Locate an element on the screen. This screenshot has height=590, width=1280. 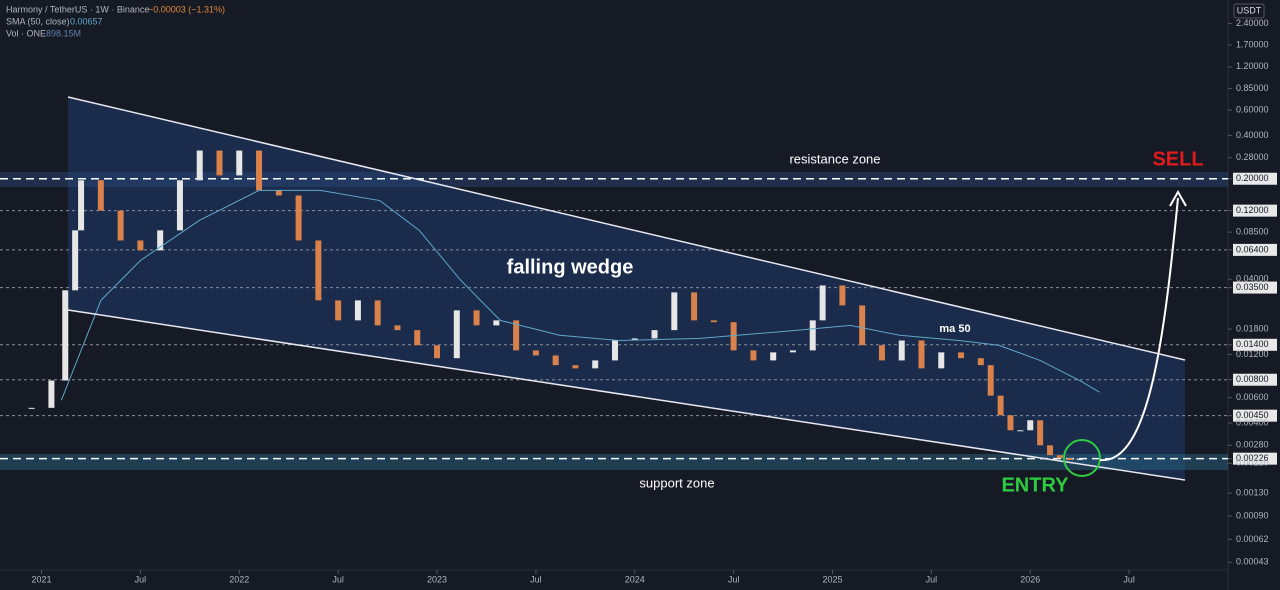
y-tick-label: 0.00600 is located at coordinates (1252, 397).